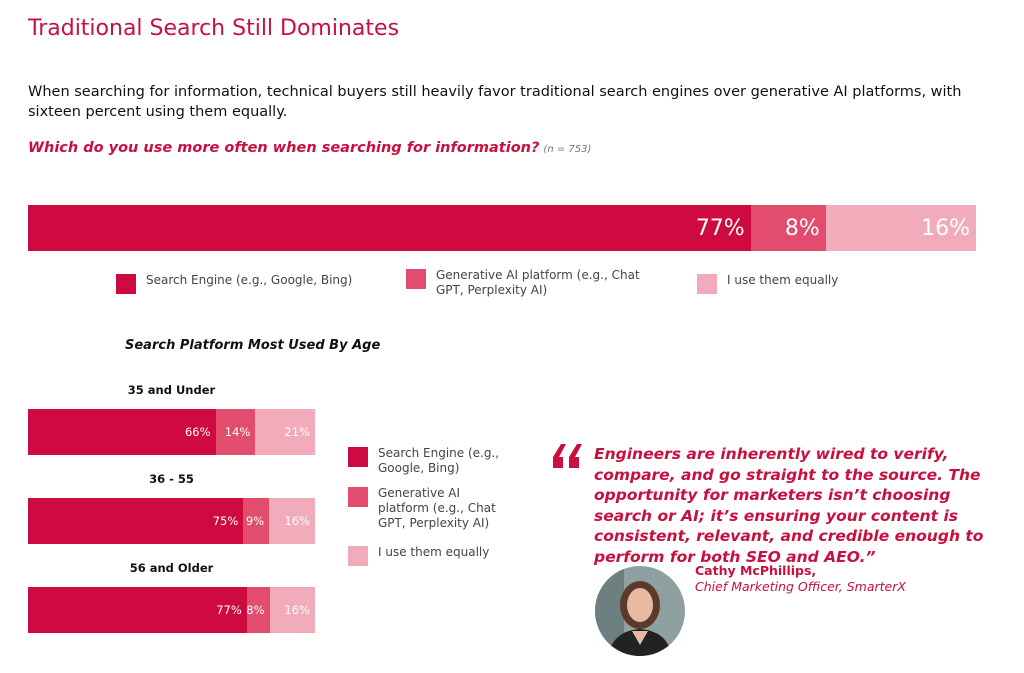  I want to click on quote-mark, so click(567, 456).